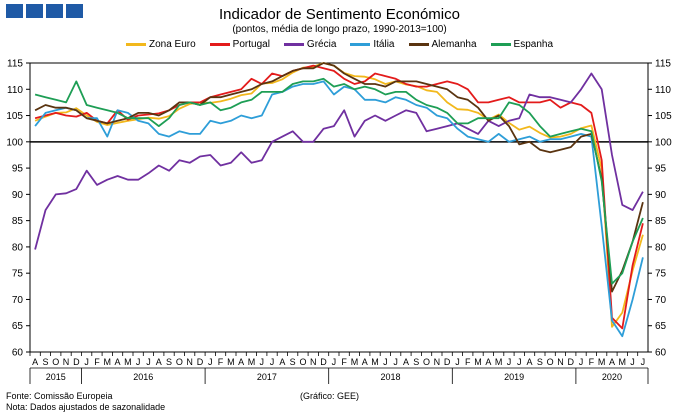 This screenshot has height=417, width=679. Describe the element at coordinates (239, 44) in the screenshot. I see `legend-item: Portugal` at that location.